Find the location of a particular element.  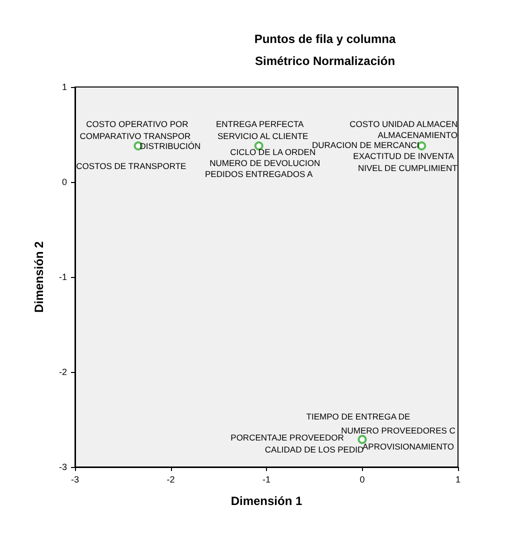

y-axis-title: Dimensión 2 is located at coordinates (39, 277).